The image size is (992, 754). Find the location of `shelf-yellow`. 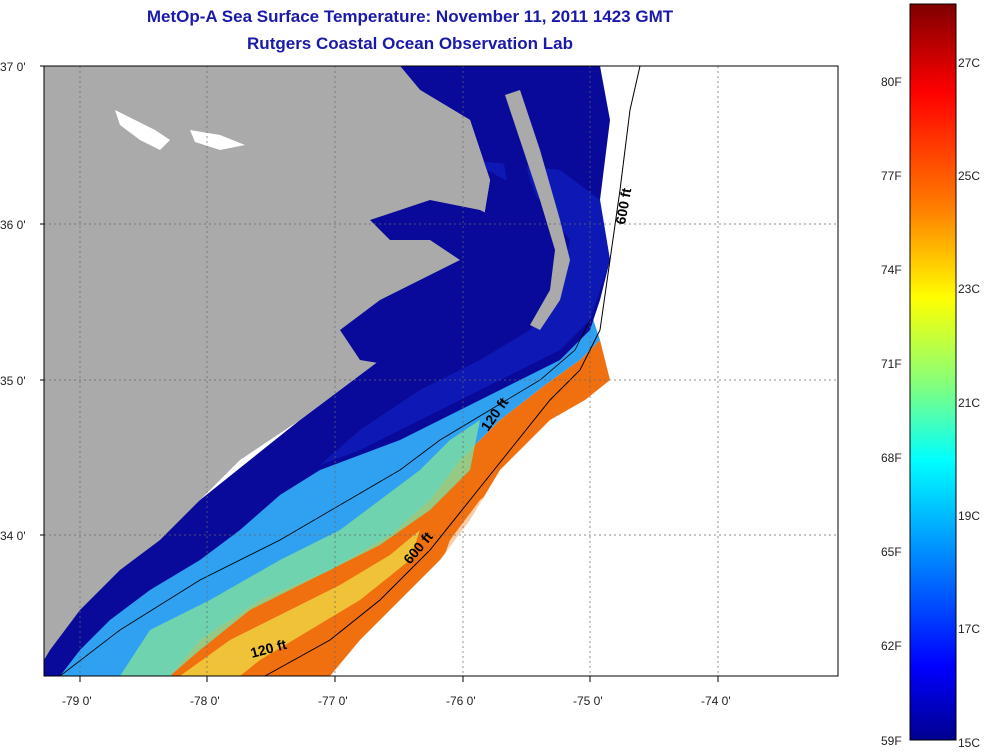

shelf-yellow is located at coordinates (300, 603).